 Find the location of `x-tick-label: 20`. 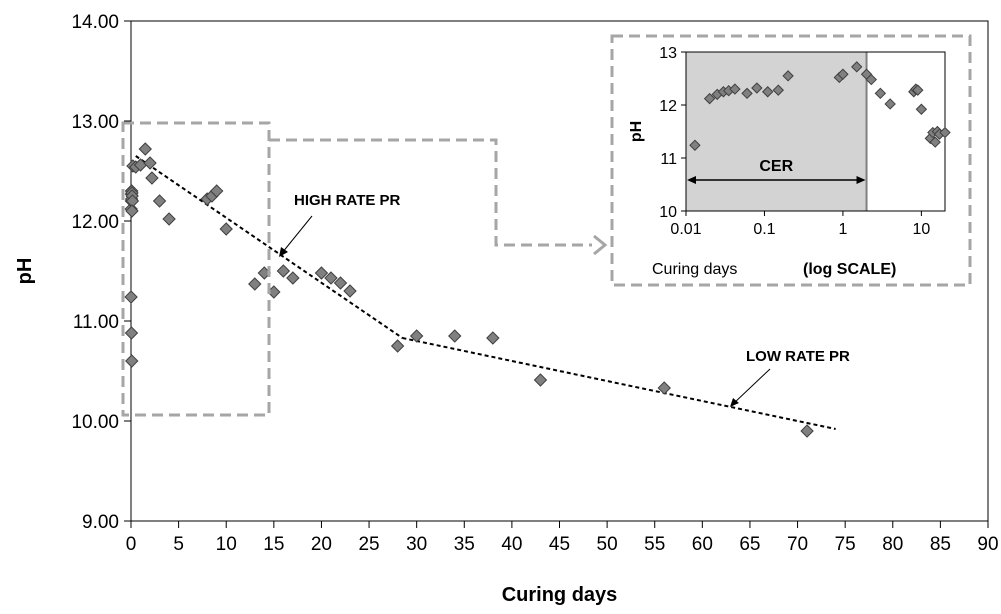

x-tick-label: 20 is located at coordinates (321, 544).